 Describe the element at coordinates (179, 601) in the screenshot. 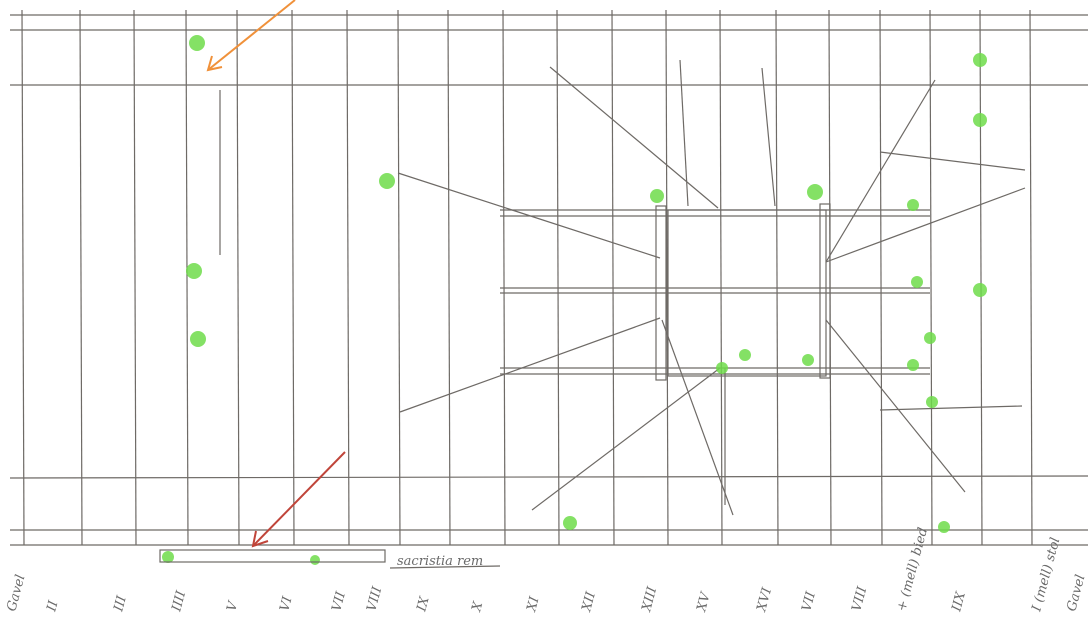

I see `column-label: IIII` at that location.